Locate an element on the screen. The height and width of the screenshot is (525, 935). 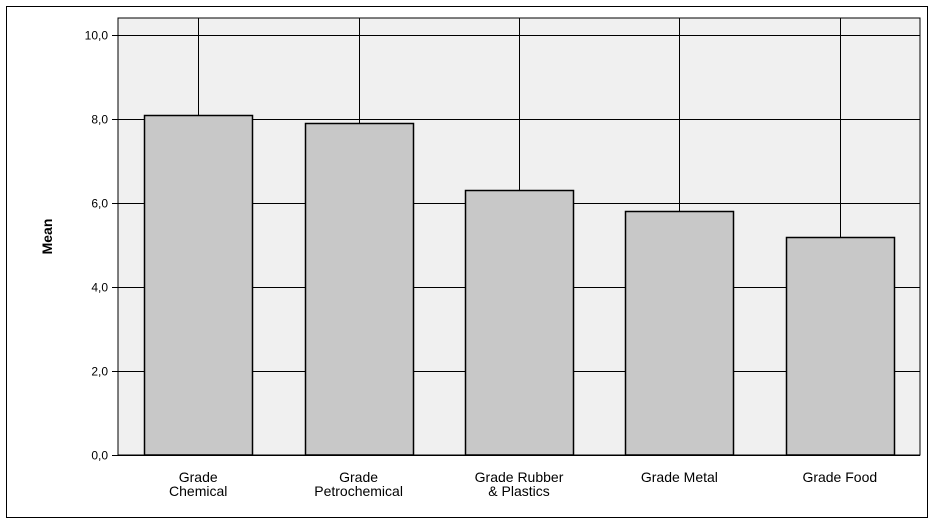
y-tick-label: 8,0 is located at coordinates (99, 120).